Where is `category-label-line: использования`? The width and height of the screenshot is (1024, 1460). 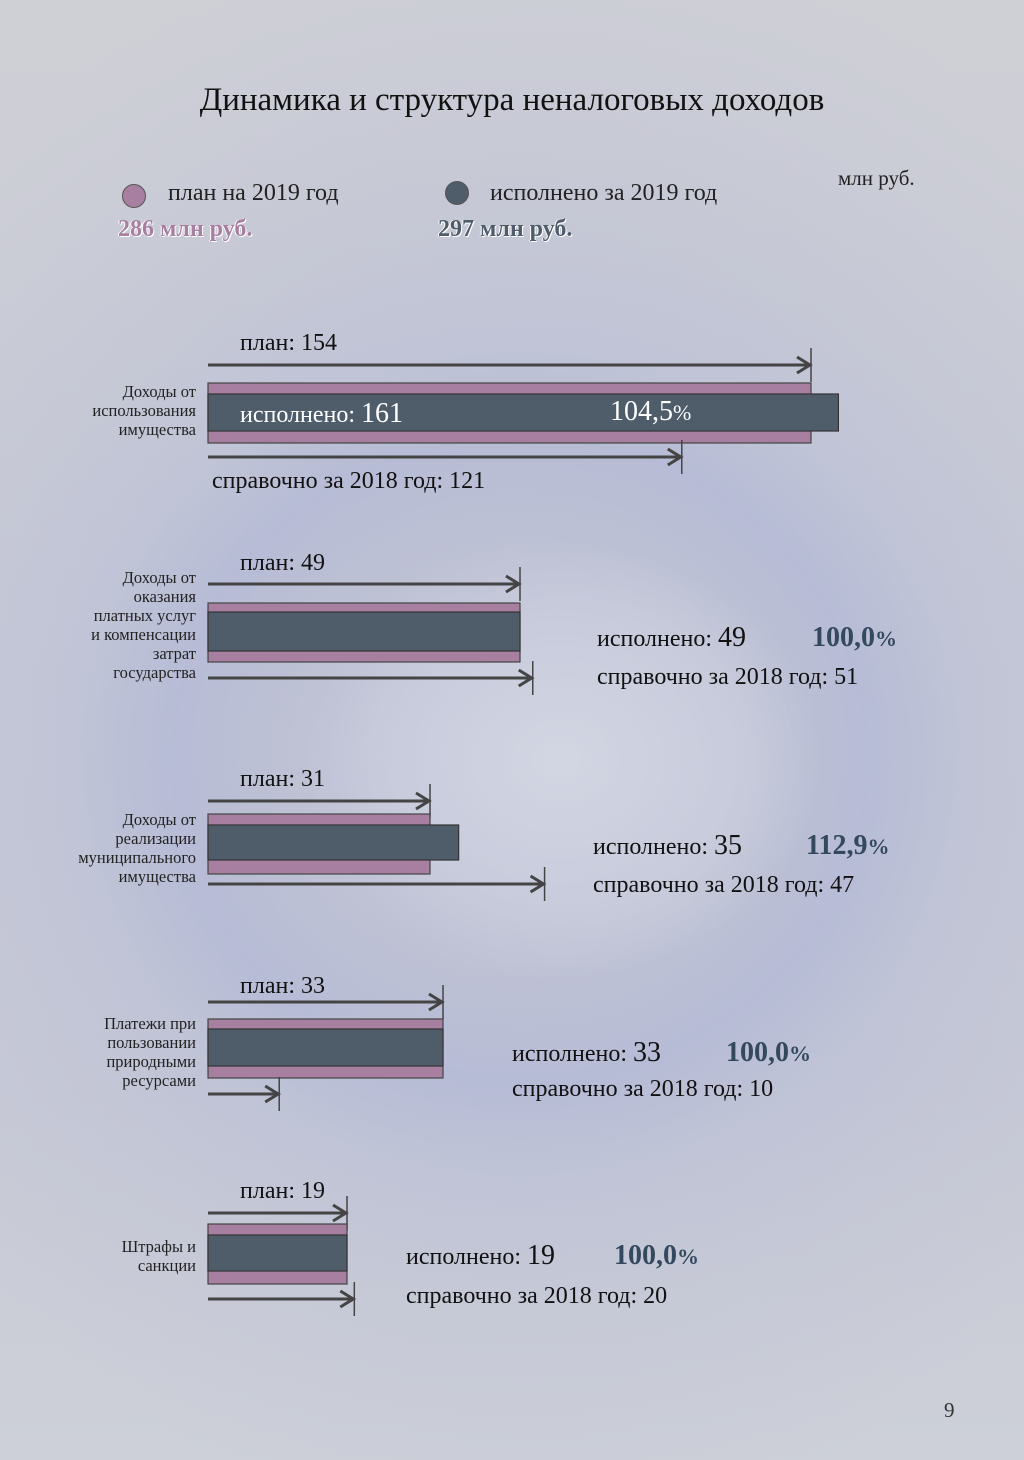 category-label-line: использования is located at coordinates (144, 410).